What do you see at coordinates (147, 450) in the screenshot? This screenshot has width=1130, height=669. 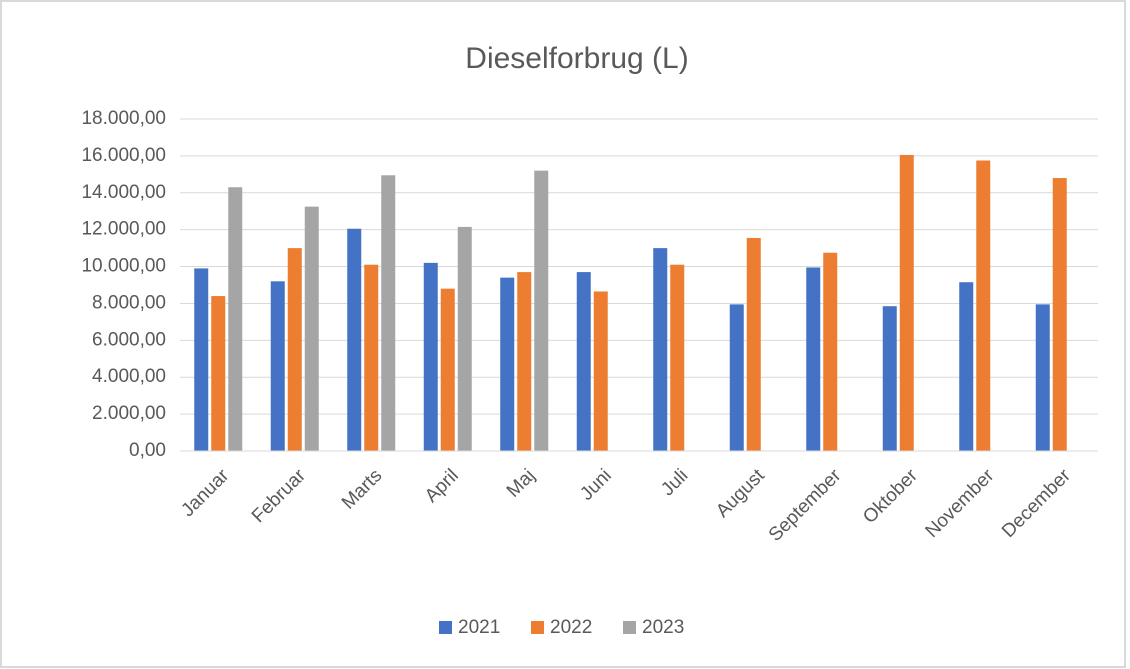 I see `y-tick-label: 0,00` at bounding box center [147, 450].